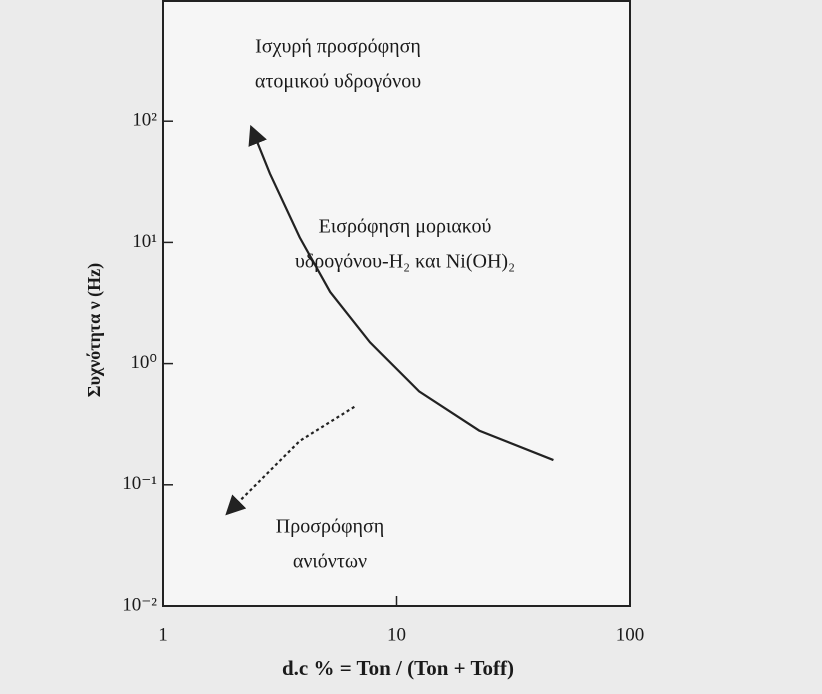  I want to click on y-tick-label: 10⁻¹, so click(139, 483).